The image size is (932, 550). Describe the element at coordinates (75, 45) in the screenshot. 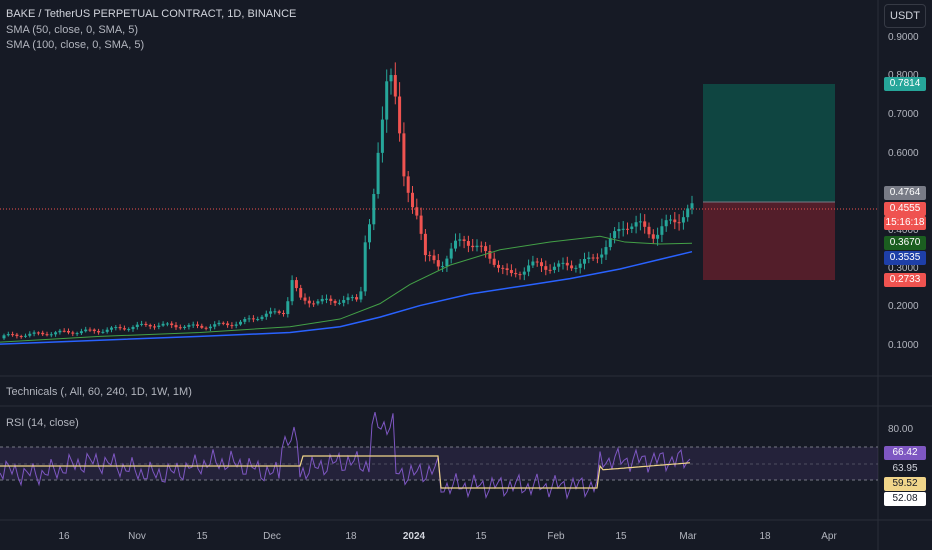

I see `sma100-legend: SMA (100, close, 0, SMA, 5)` at that location.